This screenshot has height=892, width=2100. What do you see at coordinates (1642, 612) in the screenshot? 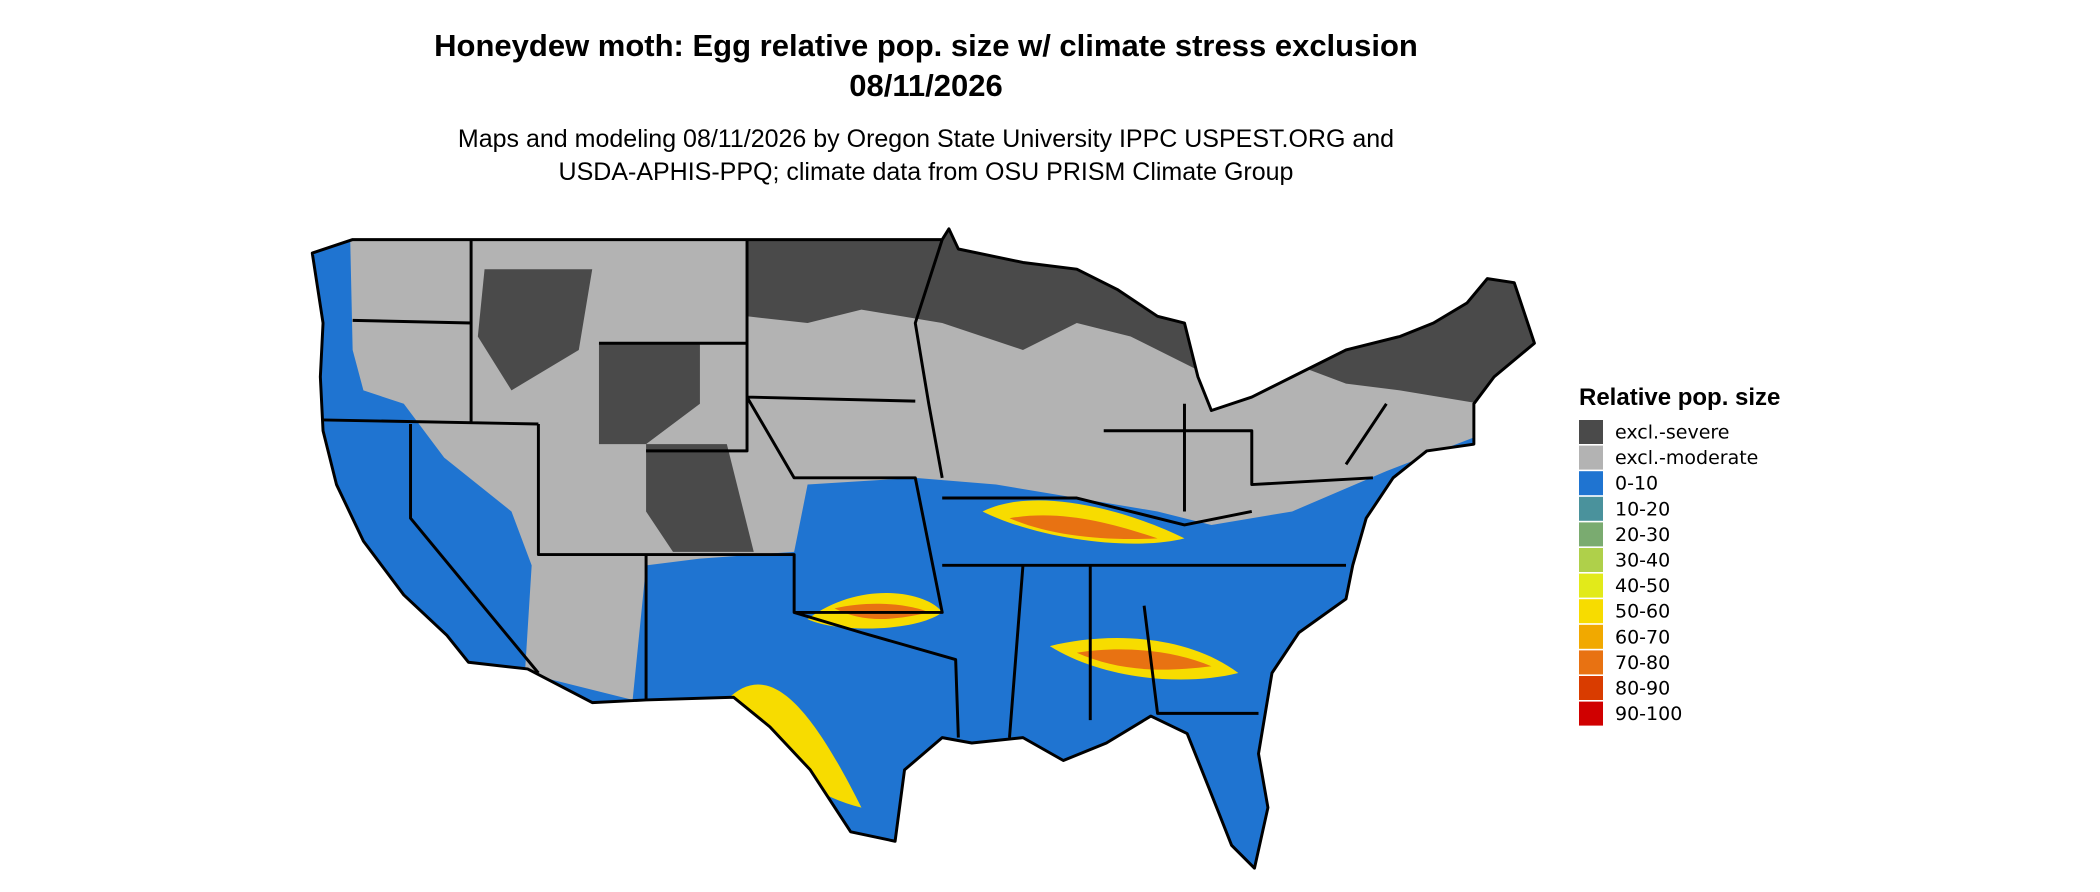
I see `legend-label: 50-60` at bounding box center [1642, 612].